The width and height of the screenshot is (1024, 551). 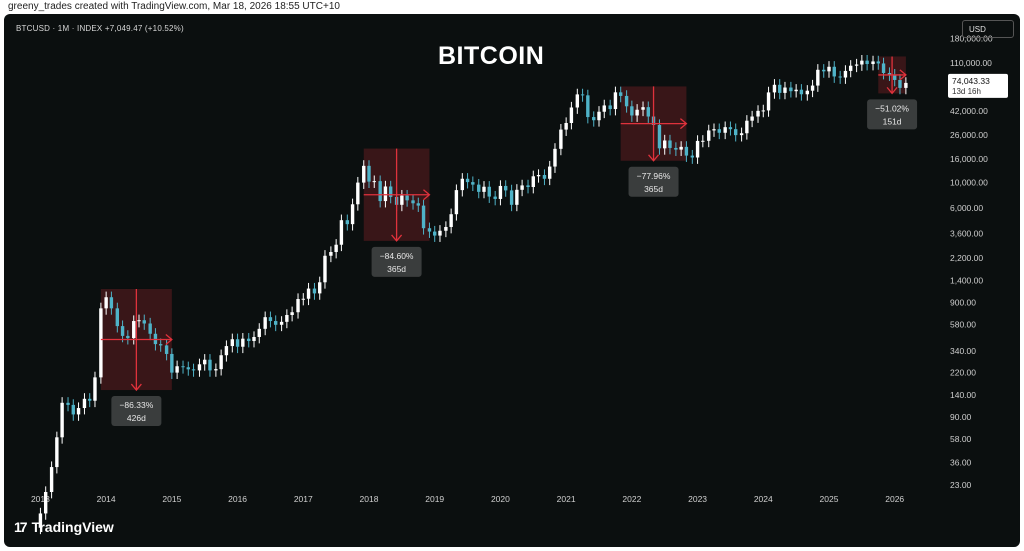 I want to click on y-tick-label: 42,000.00, so click(x=969, y=111).